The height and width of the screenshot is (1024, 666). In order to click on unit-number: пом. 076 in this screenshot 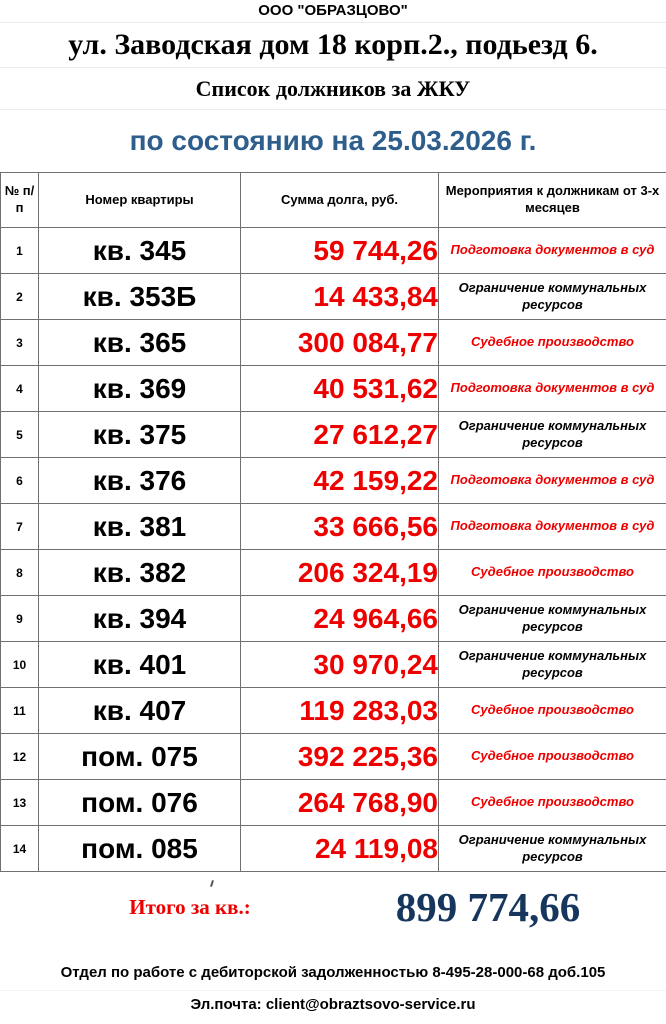, I will do `click(139, 802)`.